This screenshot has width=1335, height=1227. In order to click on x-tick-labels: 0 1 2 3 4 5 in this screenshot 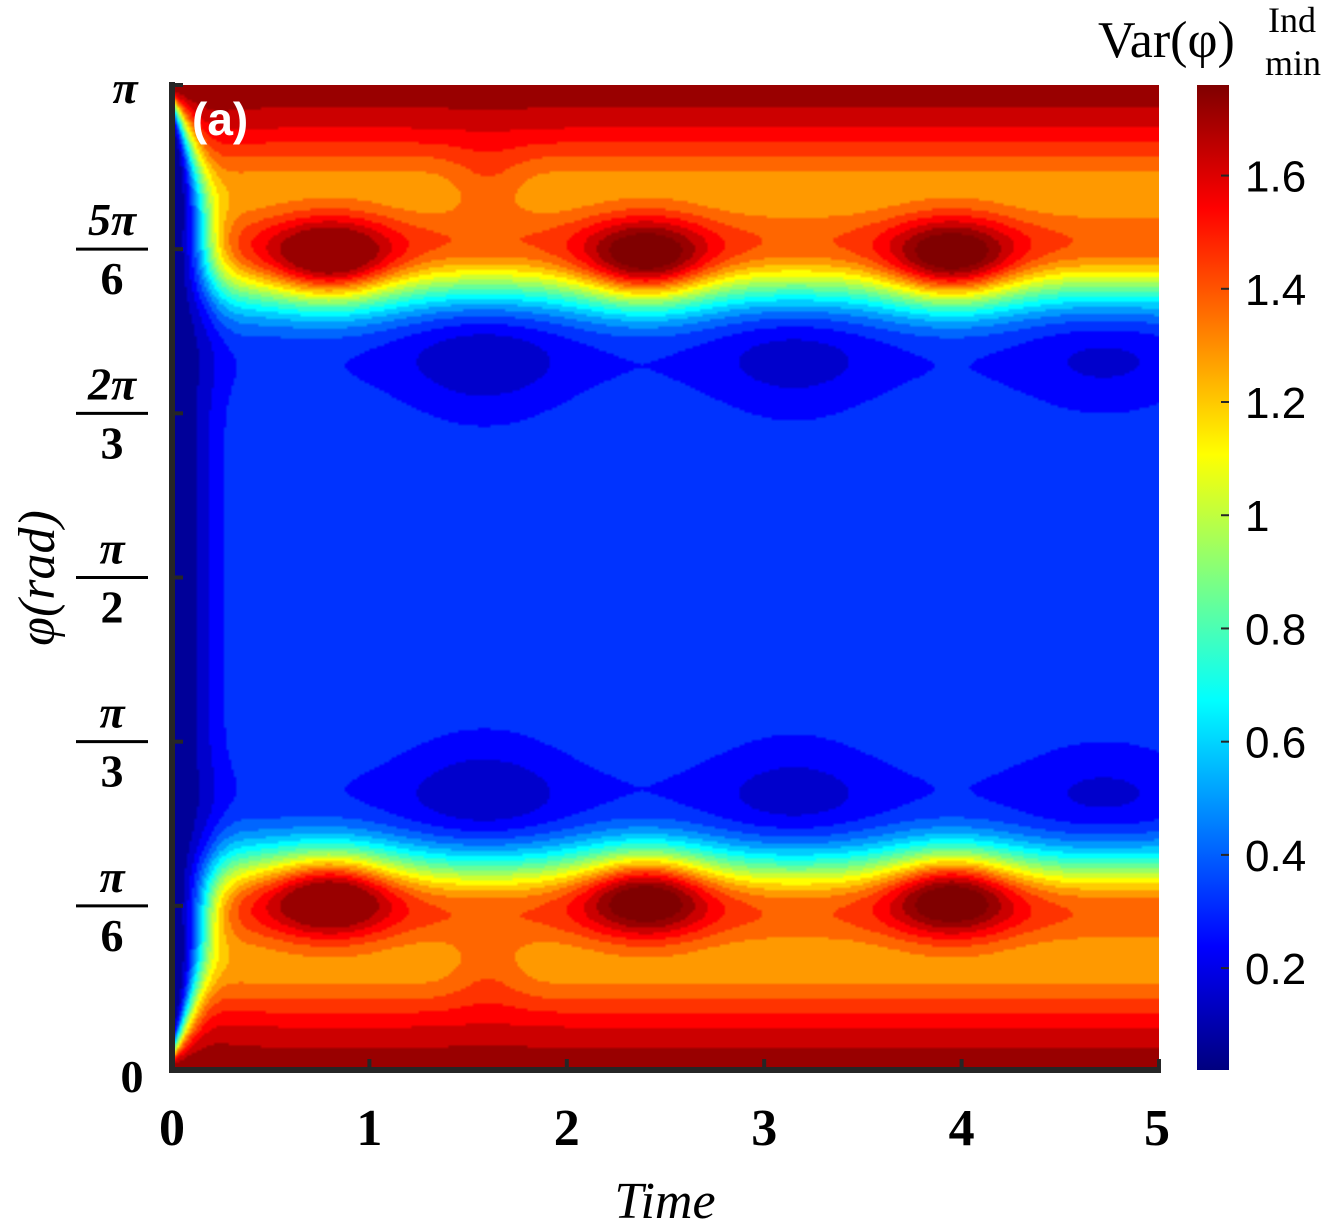, I will do `click(664, 1128)`.